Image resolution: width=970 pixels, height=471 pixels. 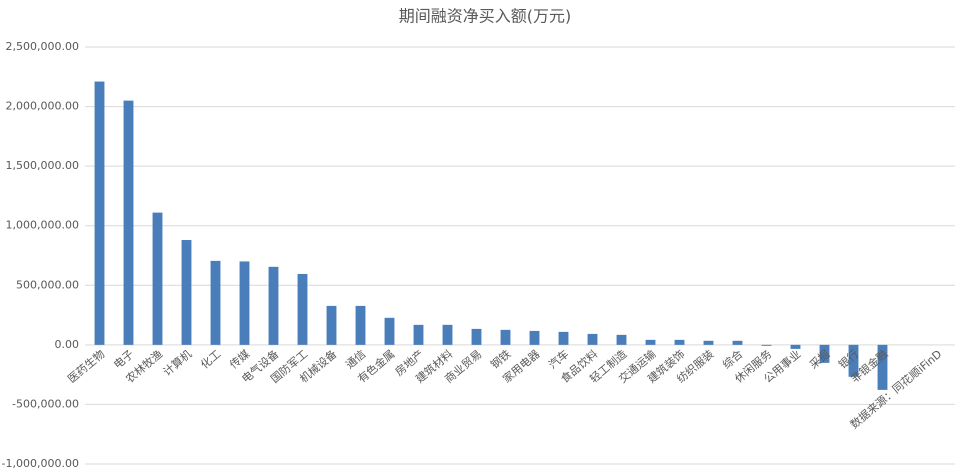 I want to click on y-tick-label: 0.00, so click(x=67, y=344).